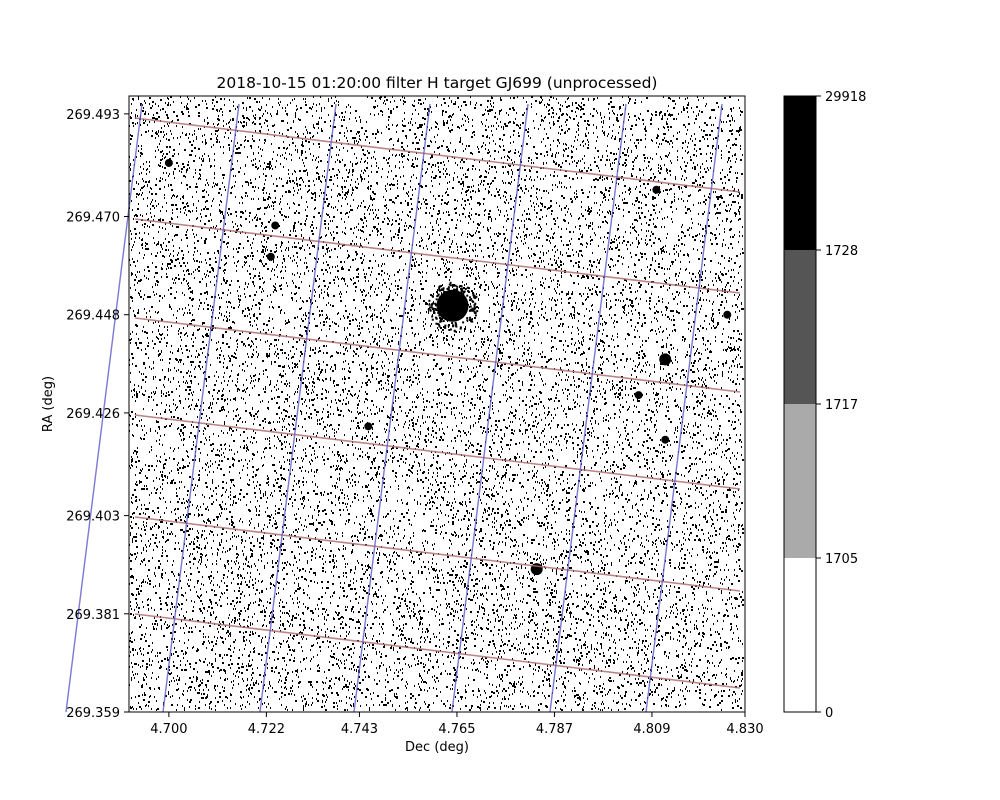  What do you see at coordinates (93, 517) in the screenshot?
I see `y-tick-label: 269.403` at bounding box center [93, 517].